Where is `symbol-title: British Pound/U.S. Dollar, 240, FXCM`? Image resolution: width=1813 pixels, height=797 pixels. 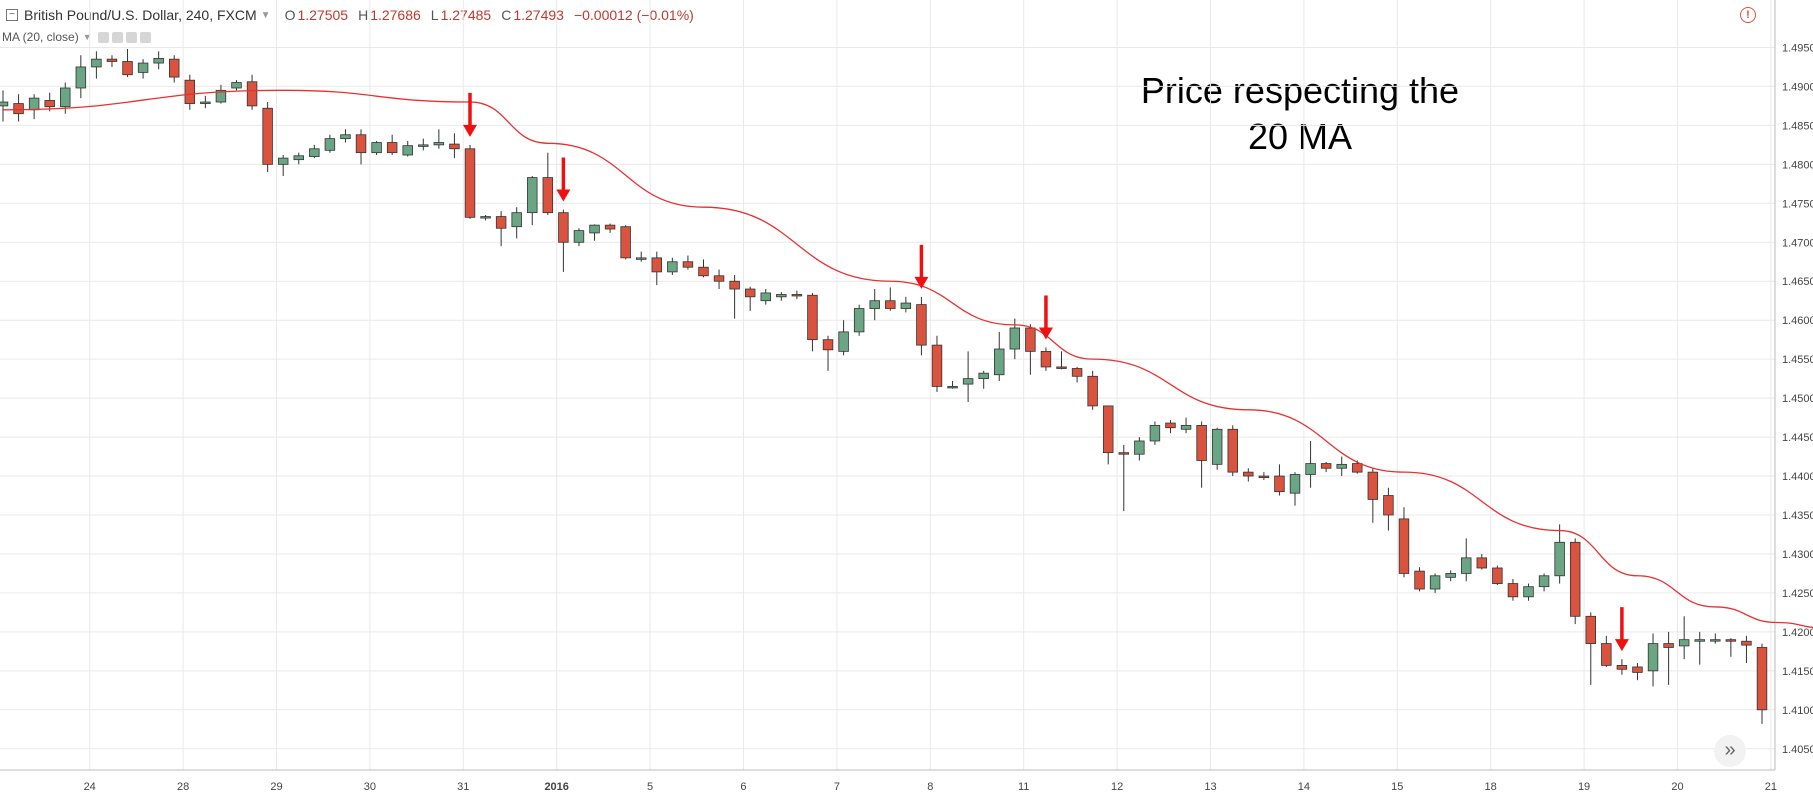 symbol-title: British Pound/U.S. Dollar, 240, FXCM is located at coordinates (140, 15).